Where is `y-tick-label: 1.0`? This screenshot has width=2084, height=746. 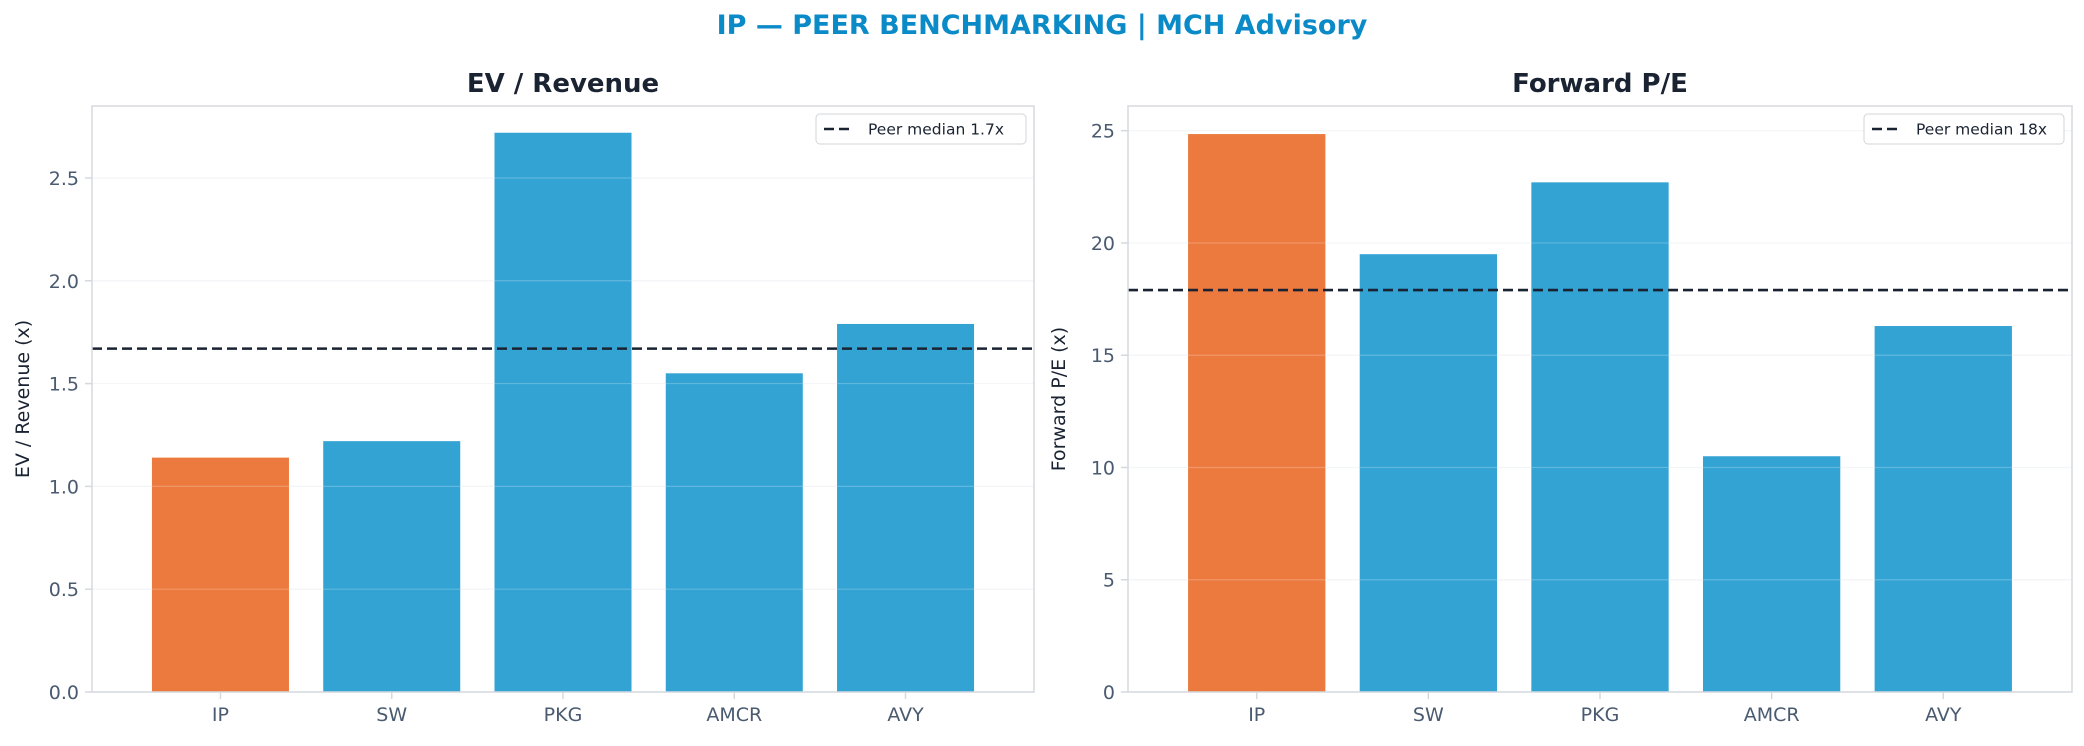 y-tick-label: 1.0 is located at coordinates (64, 487).